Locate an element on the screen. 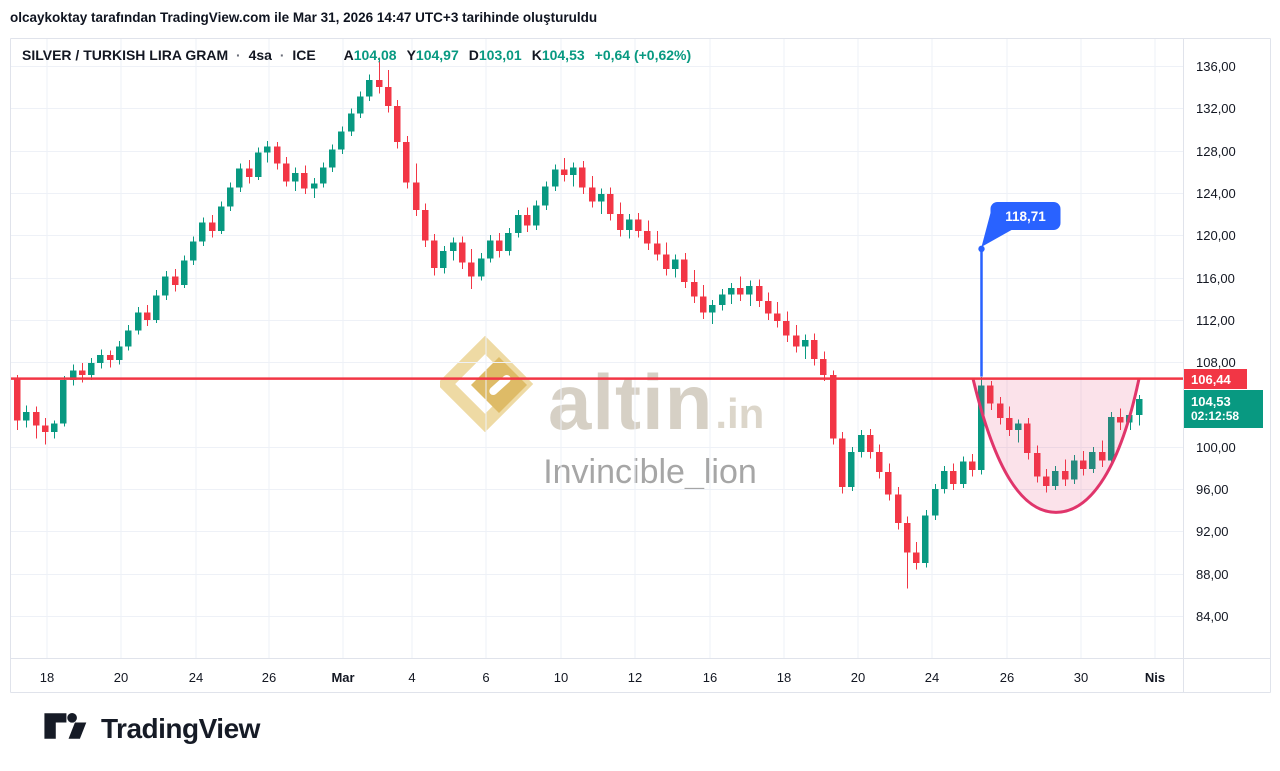  price-tick-label: 136,00 is located at coordinates (1216, 66).